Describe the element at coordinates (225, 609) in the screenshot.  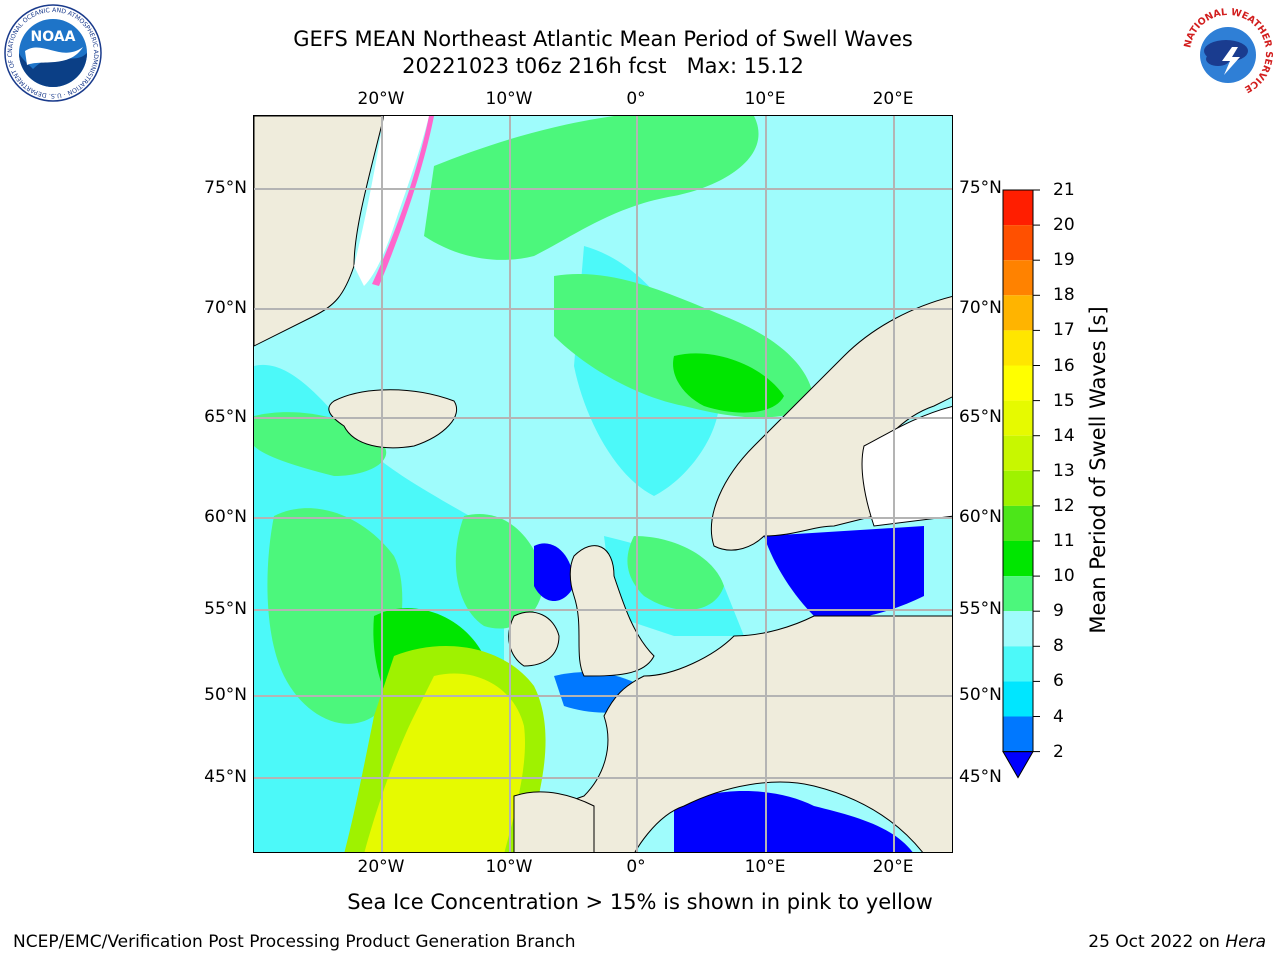
I see `lat-label-left-55n: 55°N` at that location.